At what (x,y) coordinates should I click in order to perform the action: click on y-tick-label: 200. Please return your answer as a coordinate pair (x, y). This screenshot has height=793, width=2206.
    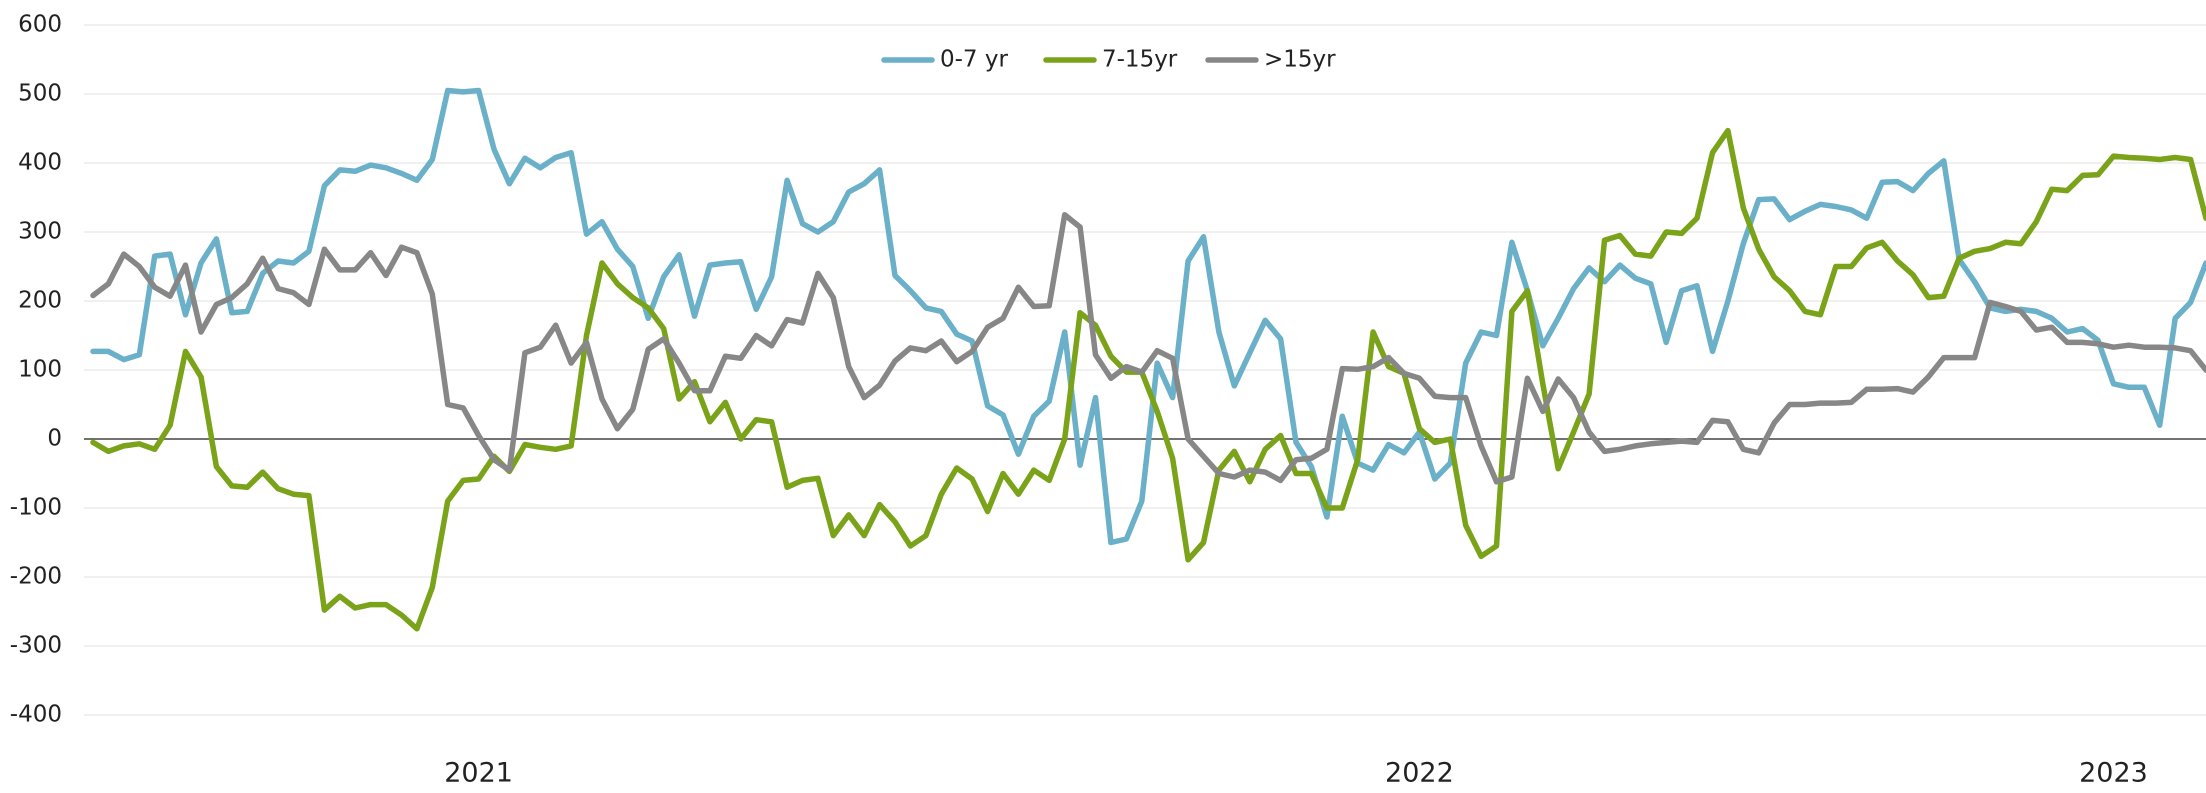
    Looking at the image, I should click on (40, 301).